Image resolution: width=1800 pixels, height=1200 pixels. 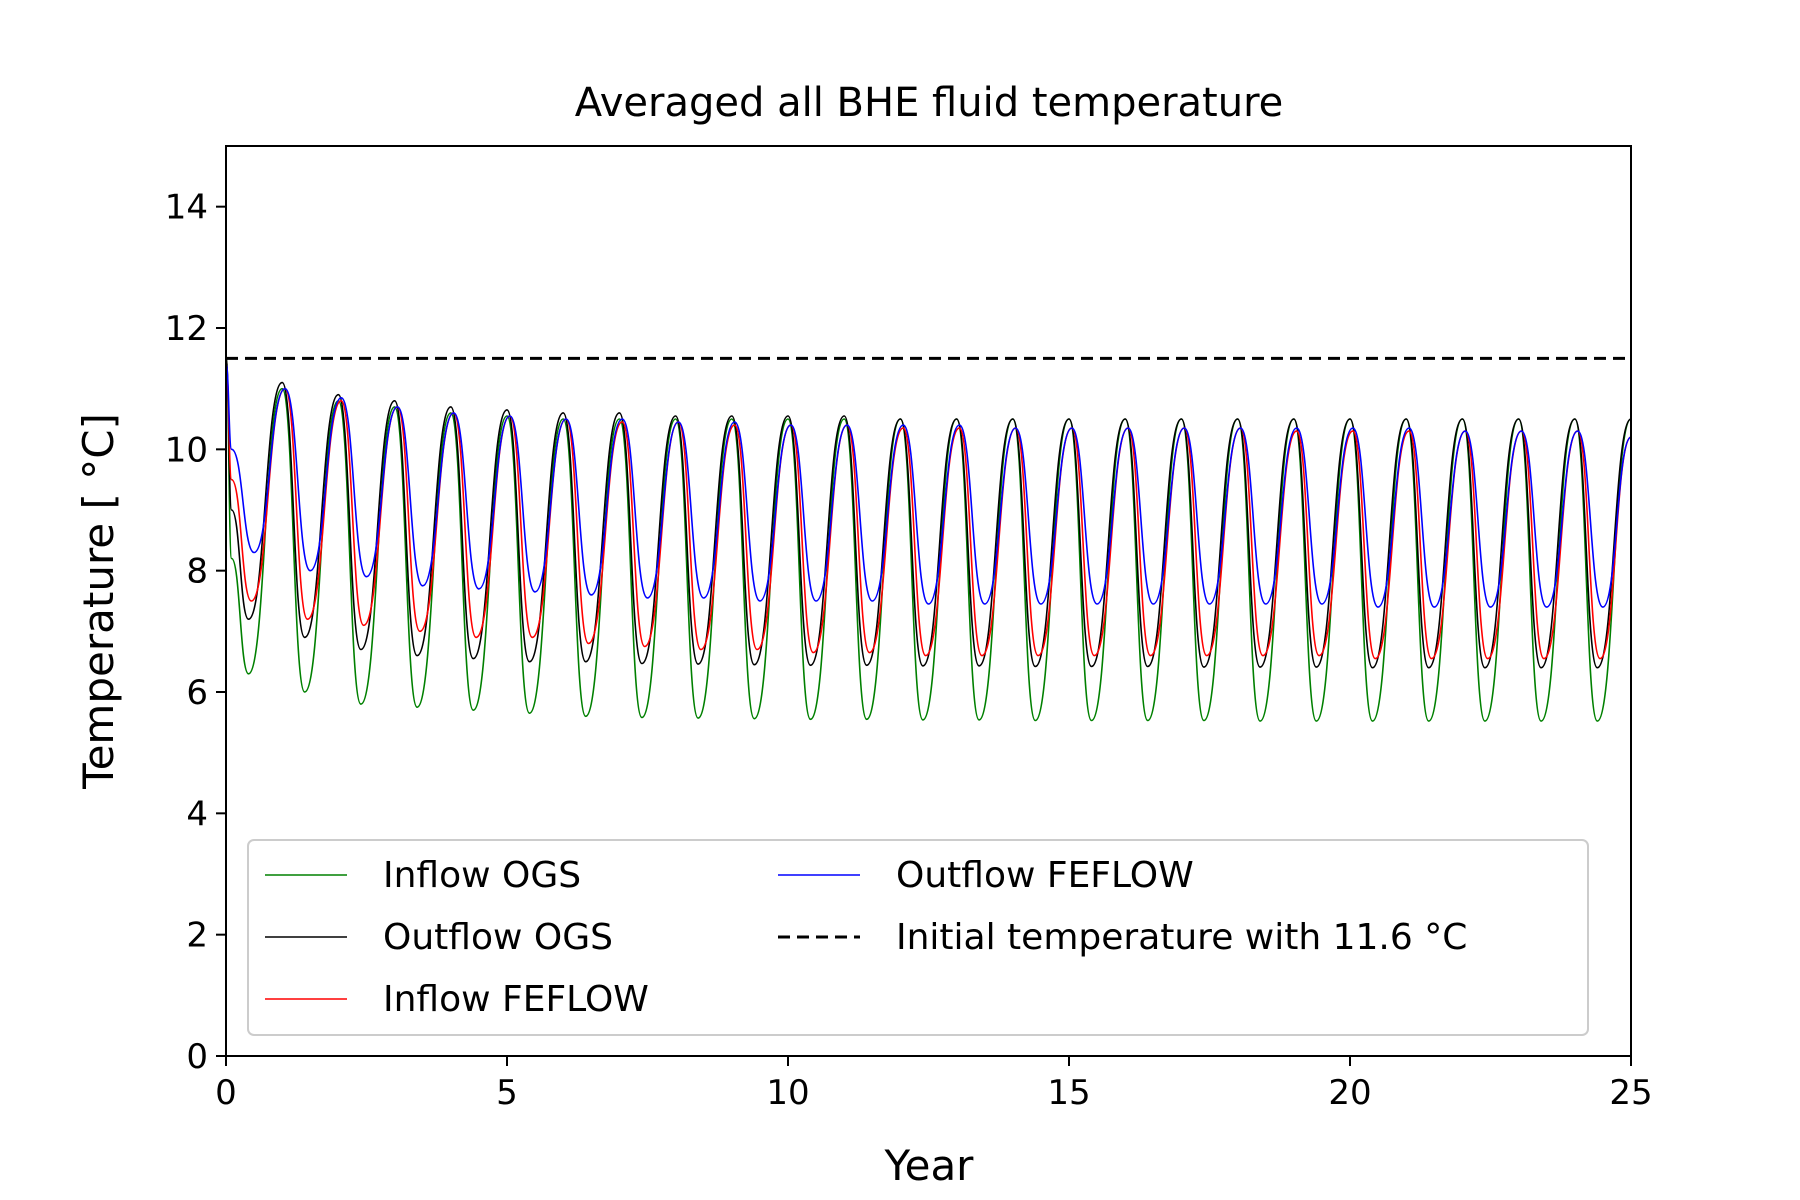 What do you see at coordinates (929, 1165) in the screenshot?
I see `x-axis-label: Year` at bounding box center [929, 1165].